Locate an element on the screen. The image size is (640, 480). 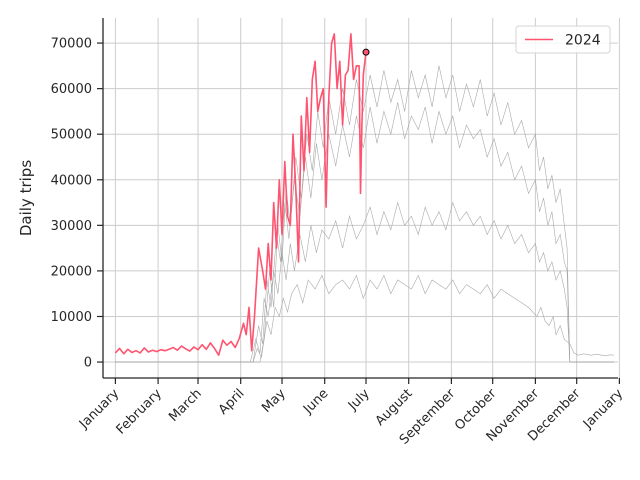
y-tick-label: 30000 is located at coordinates (71, 226).